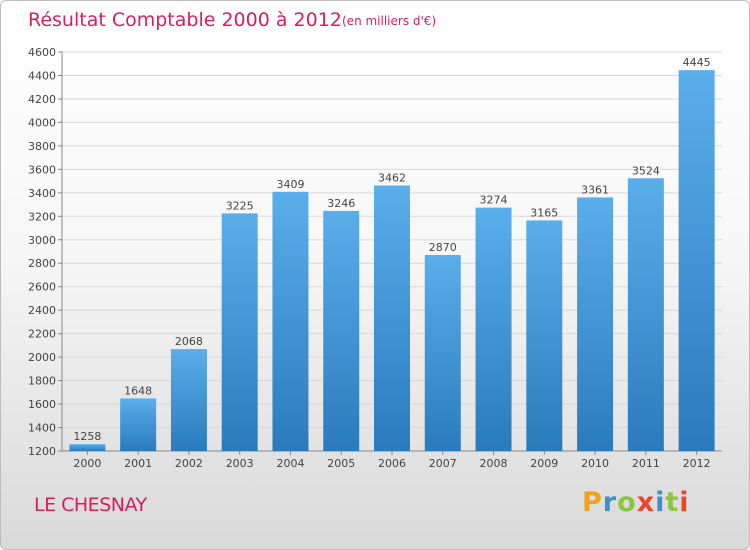 This screenshot has width=750, height=550. I want to click on y-tick-label: 4600, so click(42, 52).